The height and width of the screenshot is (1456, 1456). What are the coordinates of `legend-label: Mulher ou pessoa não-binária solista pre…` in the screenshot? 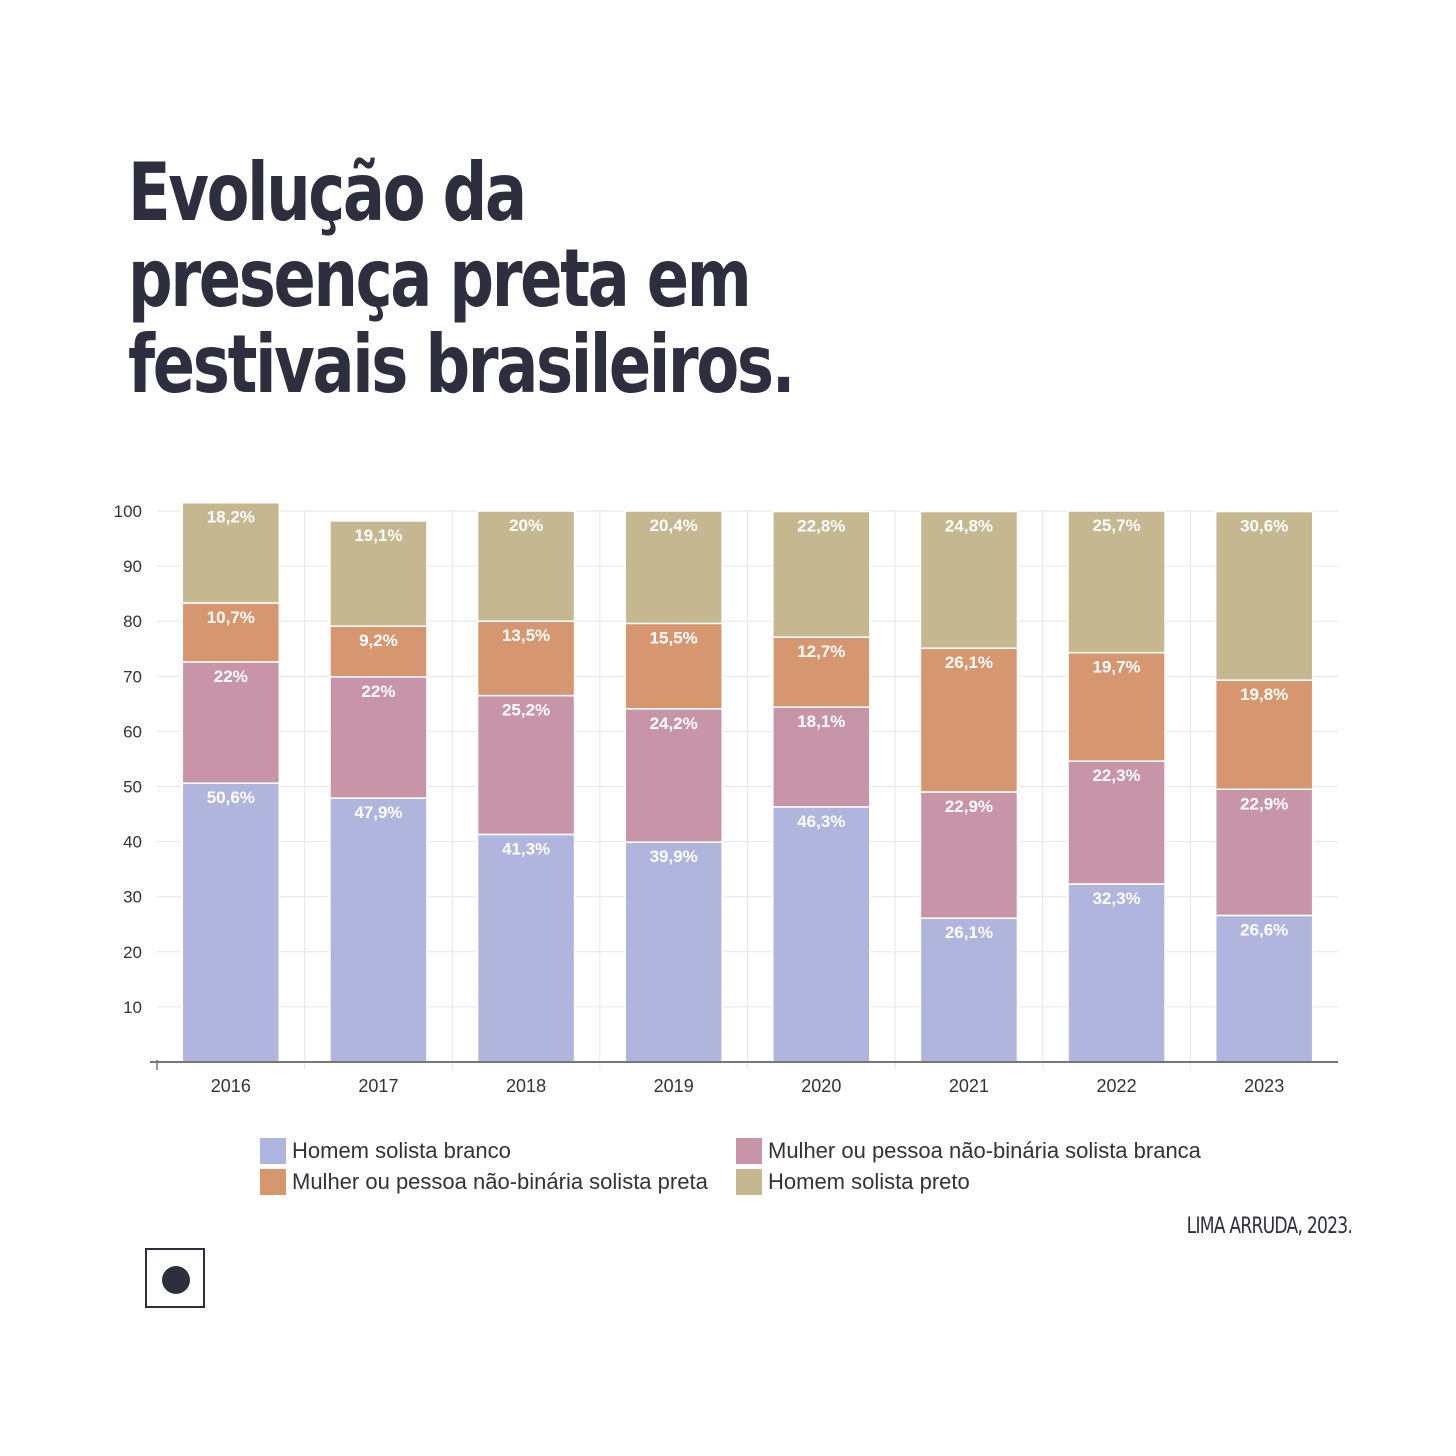 It's located at (500, 1181).